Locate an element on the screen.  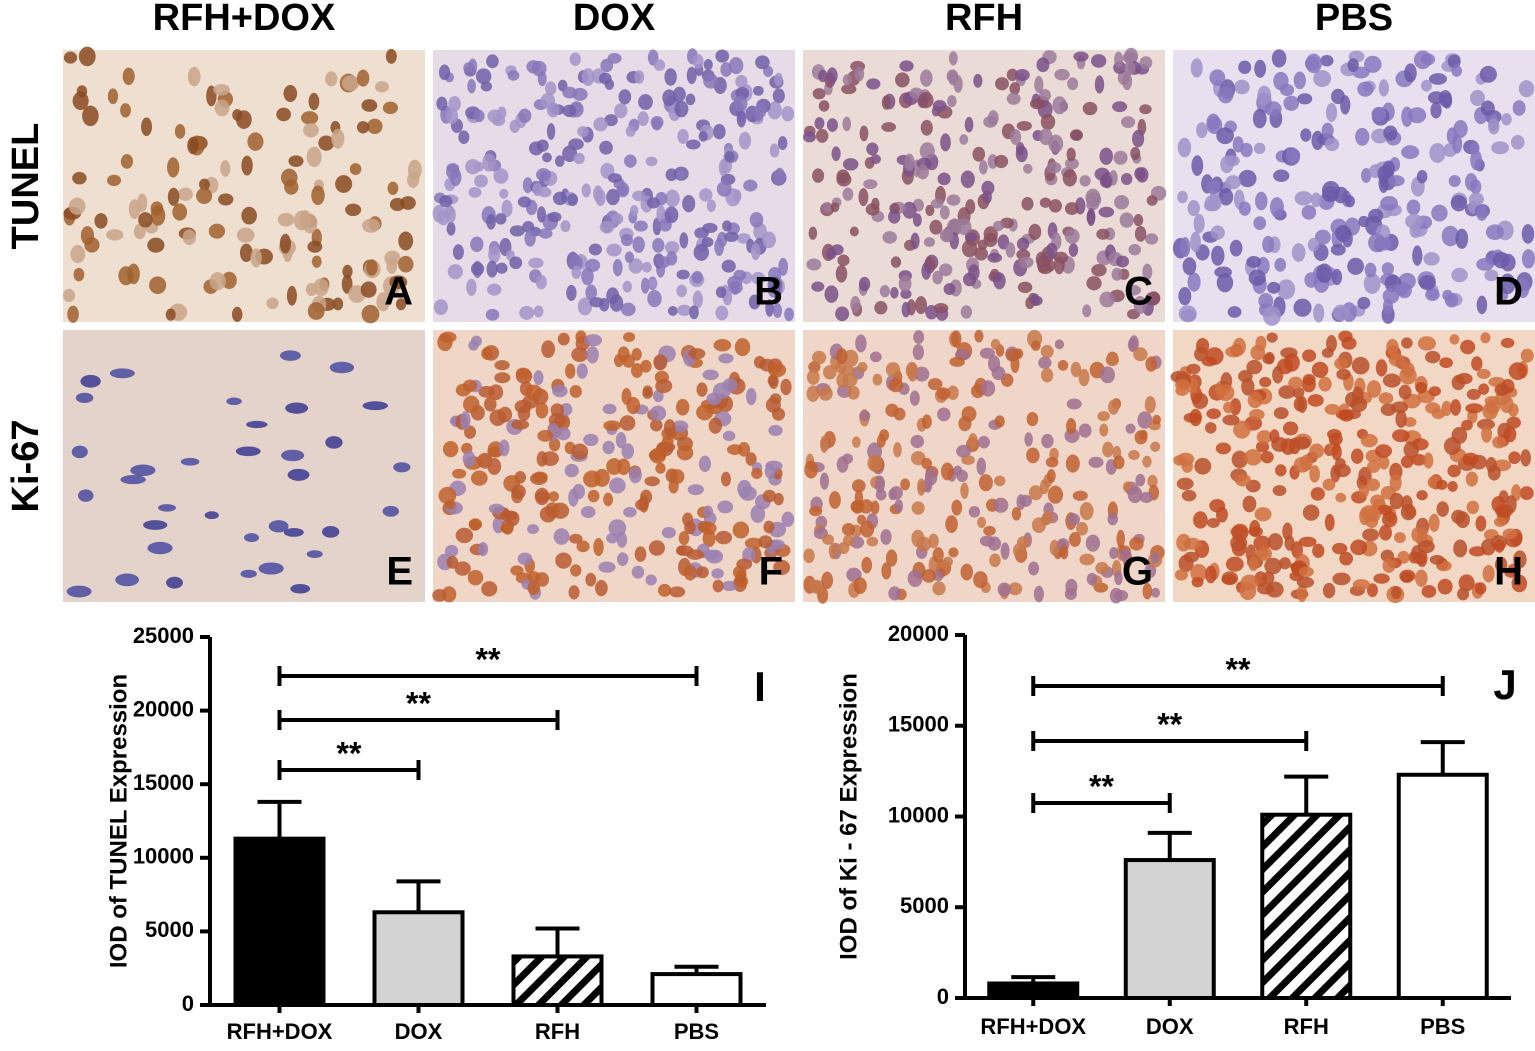
row-label: Ki-67 is located at coordinates (26, 466).